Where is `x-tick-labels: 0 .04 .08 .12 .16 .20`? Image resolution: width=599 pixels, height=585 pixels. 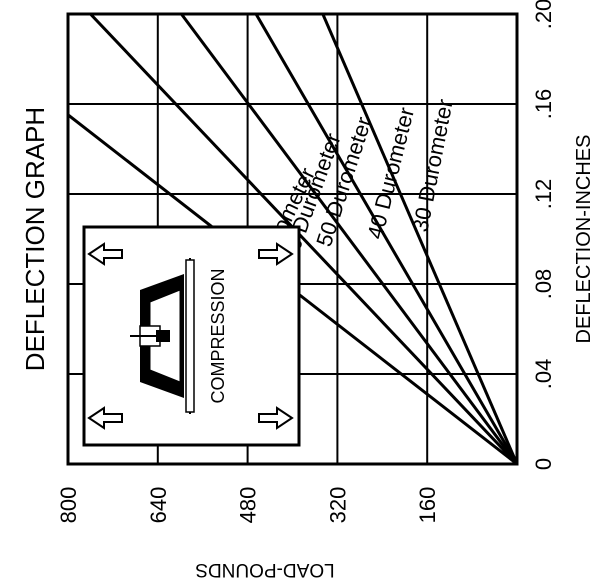
x-tick-labels: 0 .04 .08 .12 .16 .20 is located at coordinates (543, 235).